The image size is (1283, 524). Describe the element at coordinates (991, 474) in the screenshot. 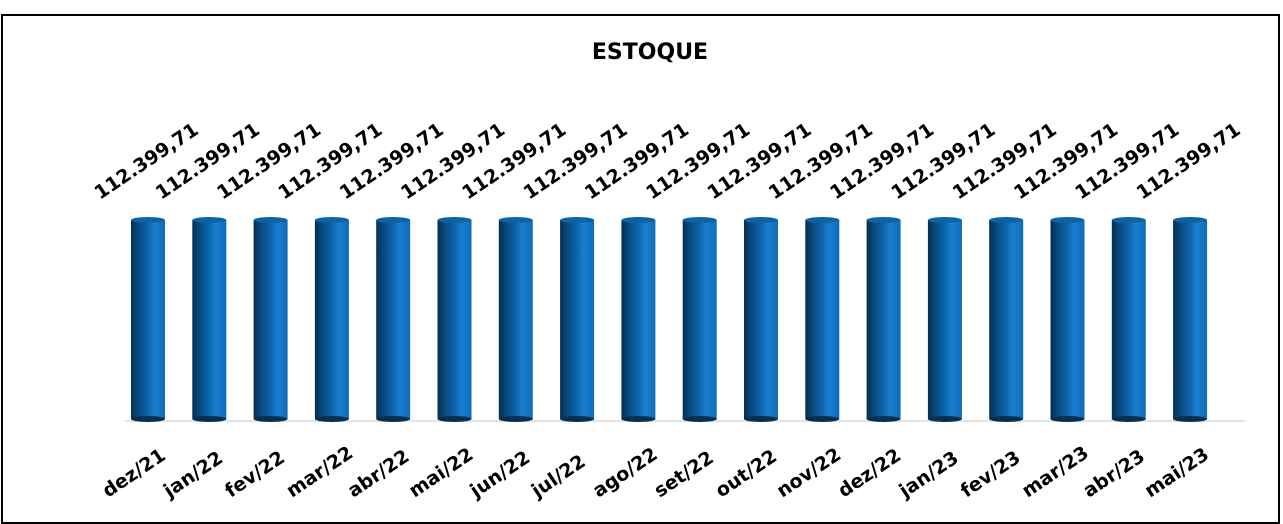

I see `x-tick-label: fev/23` at that location.